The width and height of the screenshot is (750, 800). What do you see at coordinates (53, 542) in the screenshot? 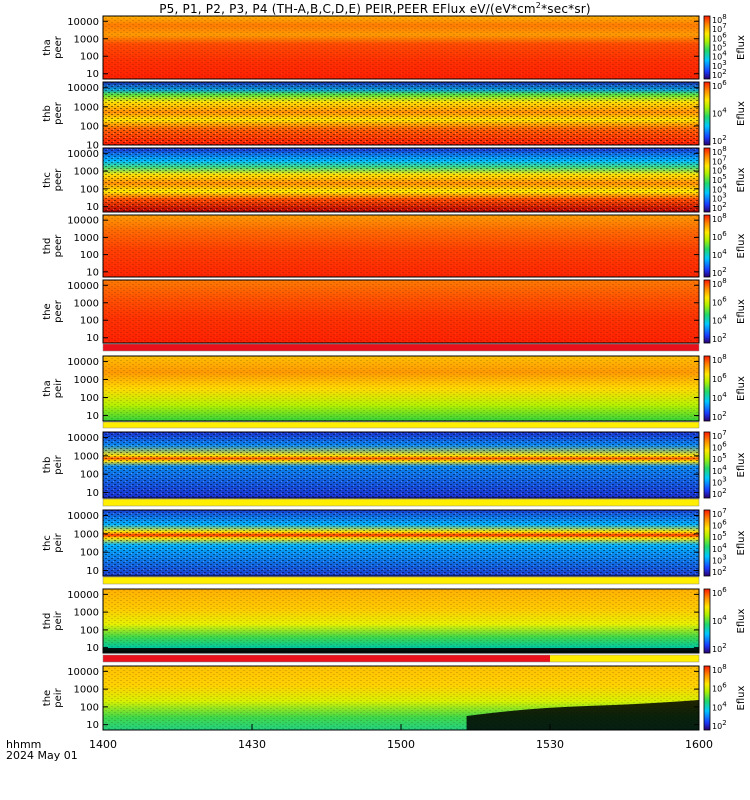
I see `panel-label: thcpeir` at bounding box center [53, 542].